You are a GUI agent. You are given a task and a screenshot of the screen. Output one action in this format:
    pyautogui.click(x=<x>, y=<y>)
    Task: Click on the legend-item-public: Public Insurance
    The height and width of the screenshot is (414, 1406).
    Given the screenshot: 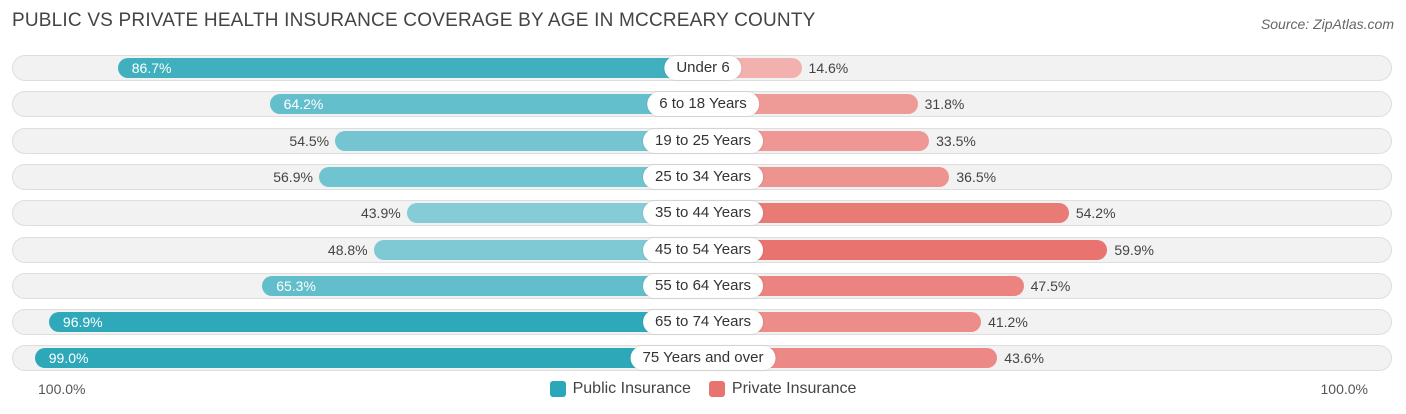 What is the action you would take?
    pyautogui.click(x=620, y=389)
    